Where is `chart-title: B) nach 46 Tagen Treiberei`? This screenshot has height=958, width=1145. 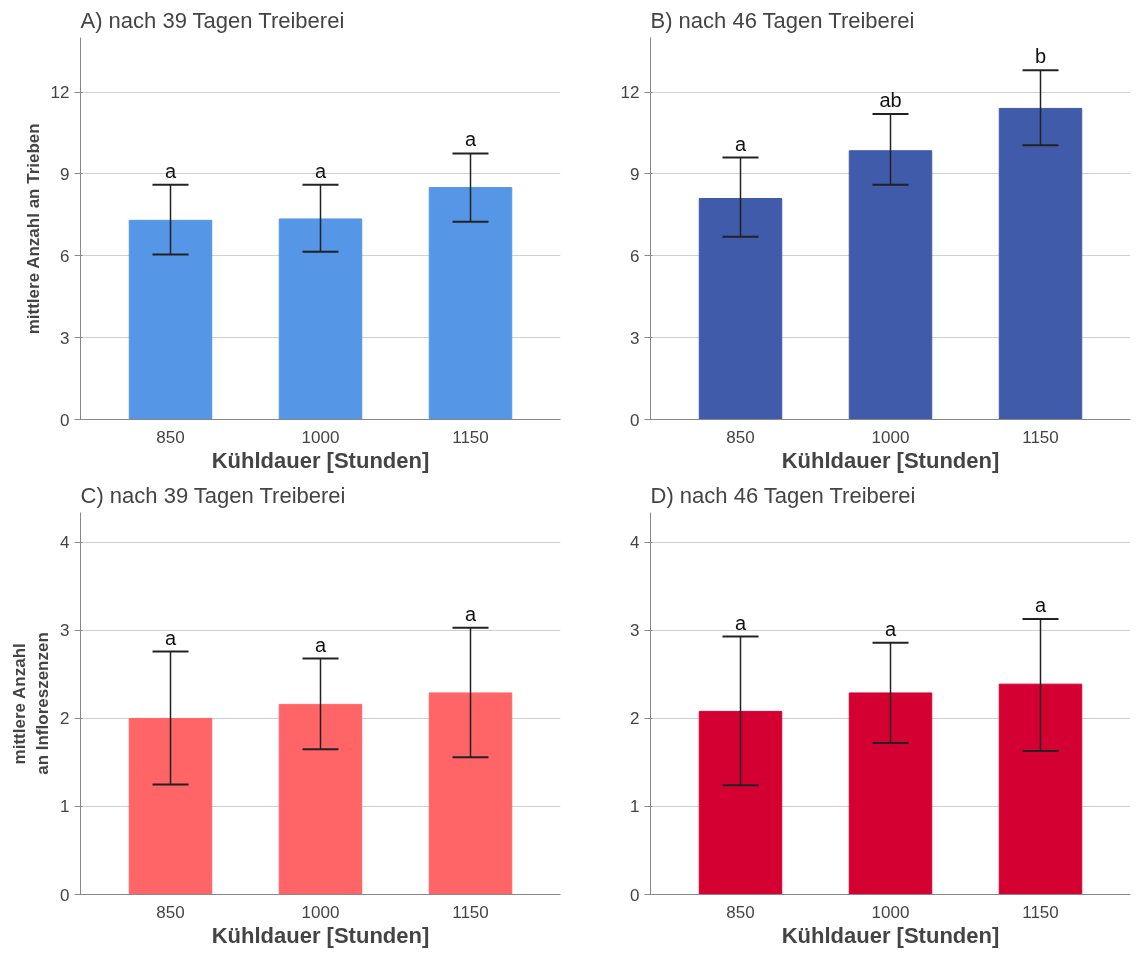
chart-title: B) nach 46 Tagen Treiberei is located at coordinates (782, 20).